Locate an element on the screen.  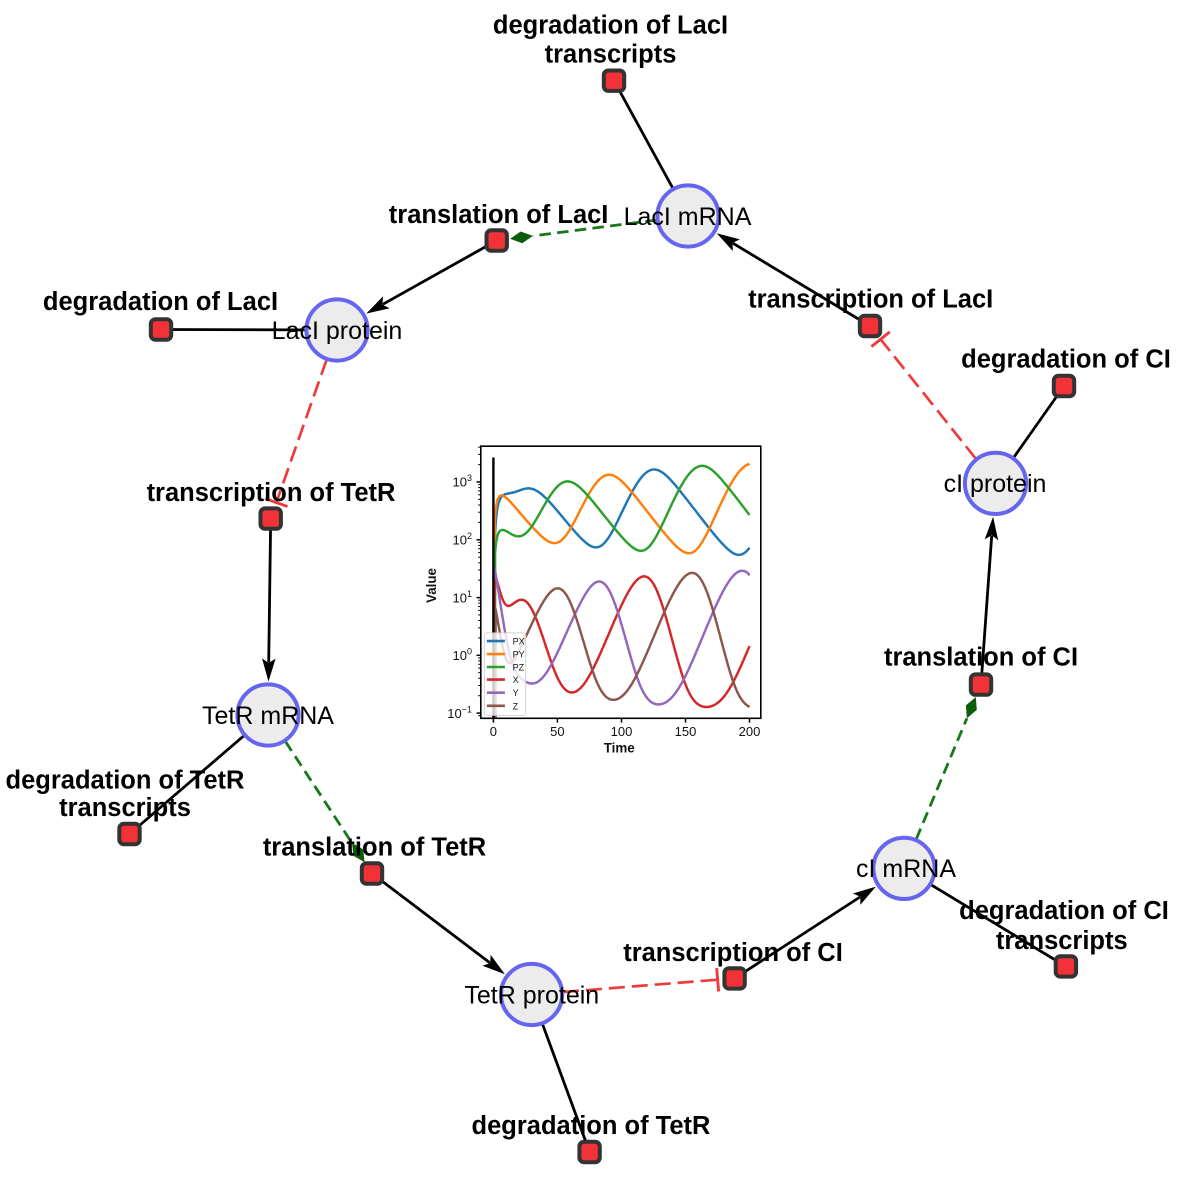
svg-text: transcription of CI is located at coordinates (733, 953).